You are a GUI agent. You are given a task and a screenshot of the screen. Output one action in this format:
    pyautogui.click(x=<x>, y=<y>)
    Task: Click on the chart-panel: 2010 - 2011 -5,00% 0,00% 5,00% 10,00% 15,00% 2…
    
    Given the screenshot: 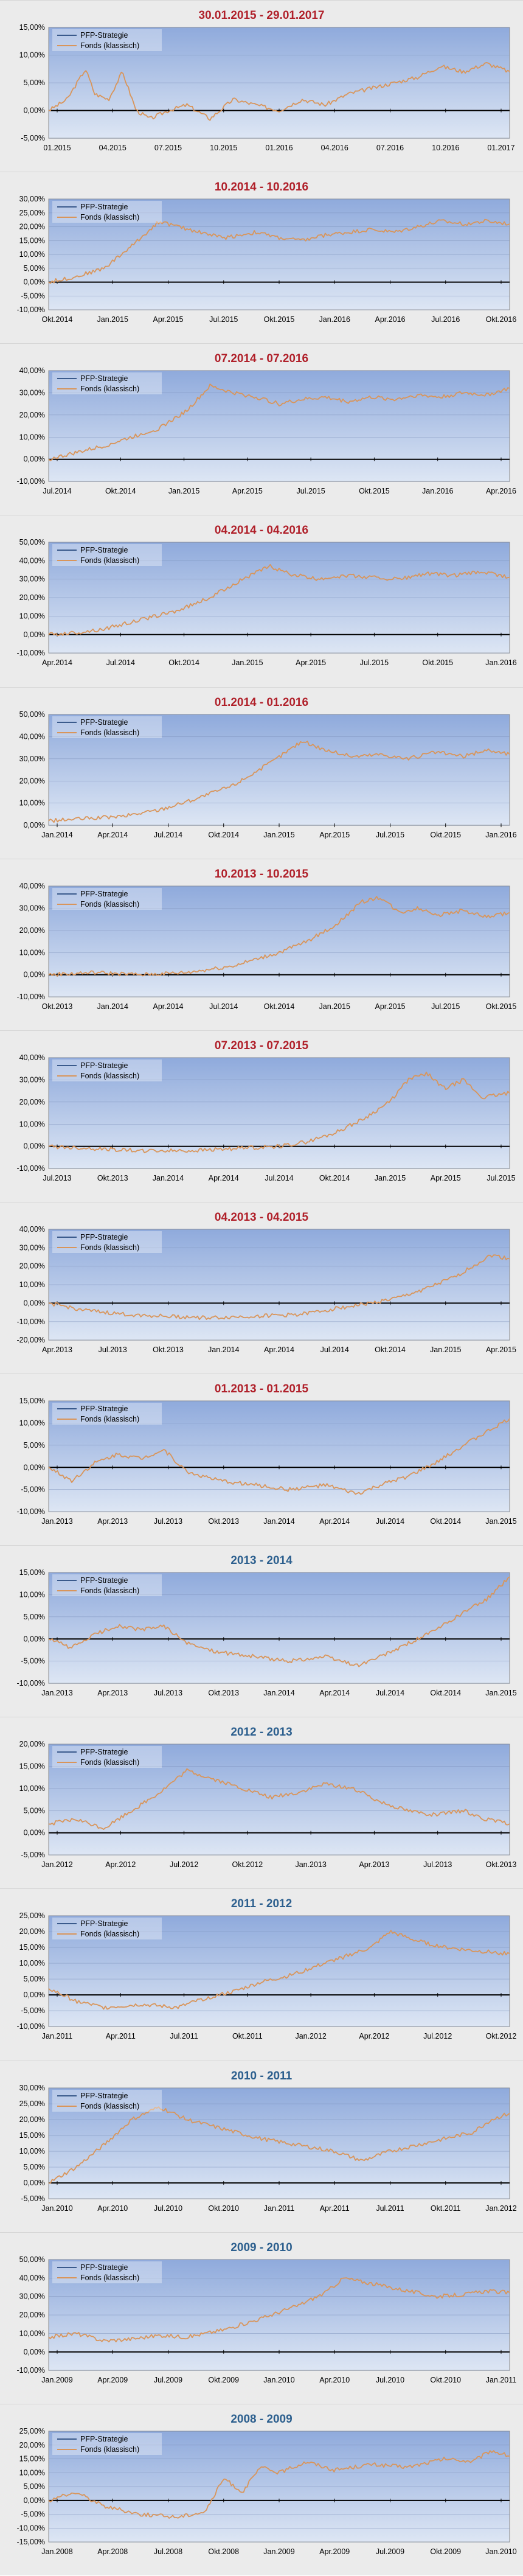 What is the action you would take?
    pyautogui.click(x=261, y=2146)
    